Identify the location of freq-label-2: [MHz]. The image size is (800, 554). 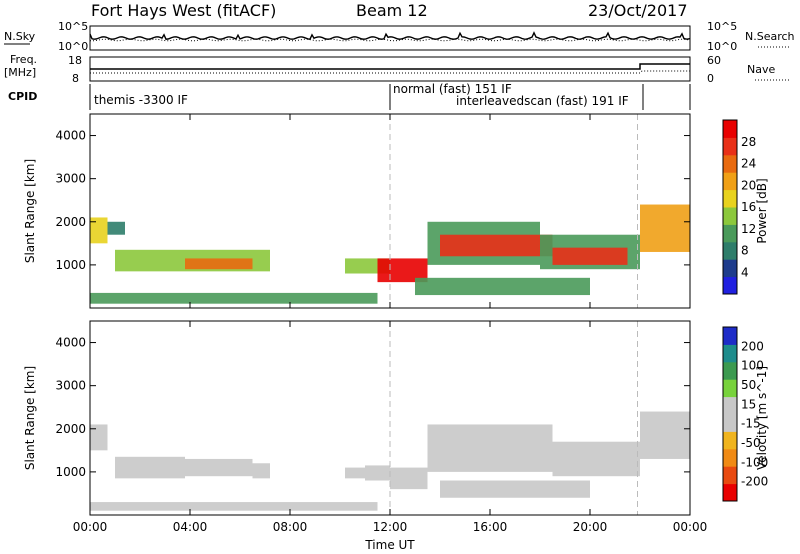
(20, 72).